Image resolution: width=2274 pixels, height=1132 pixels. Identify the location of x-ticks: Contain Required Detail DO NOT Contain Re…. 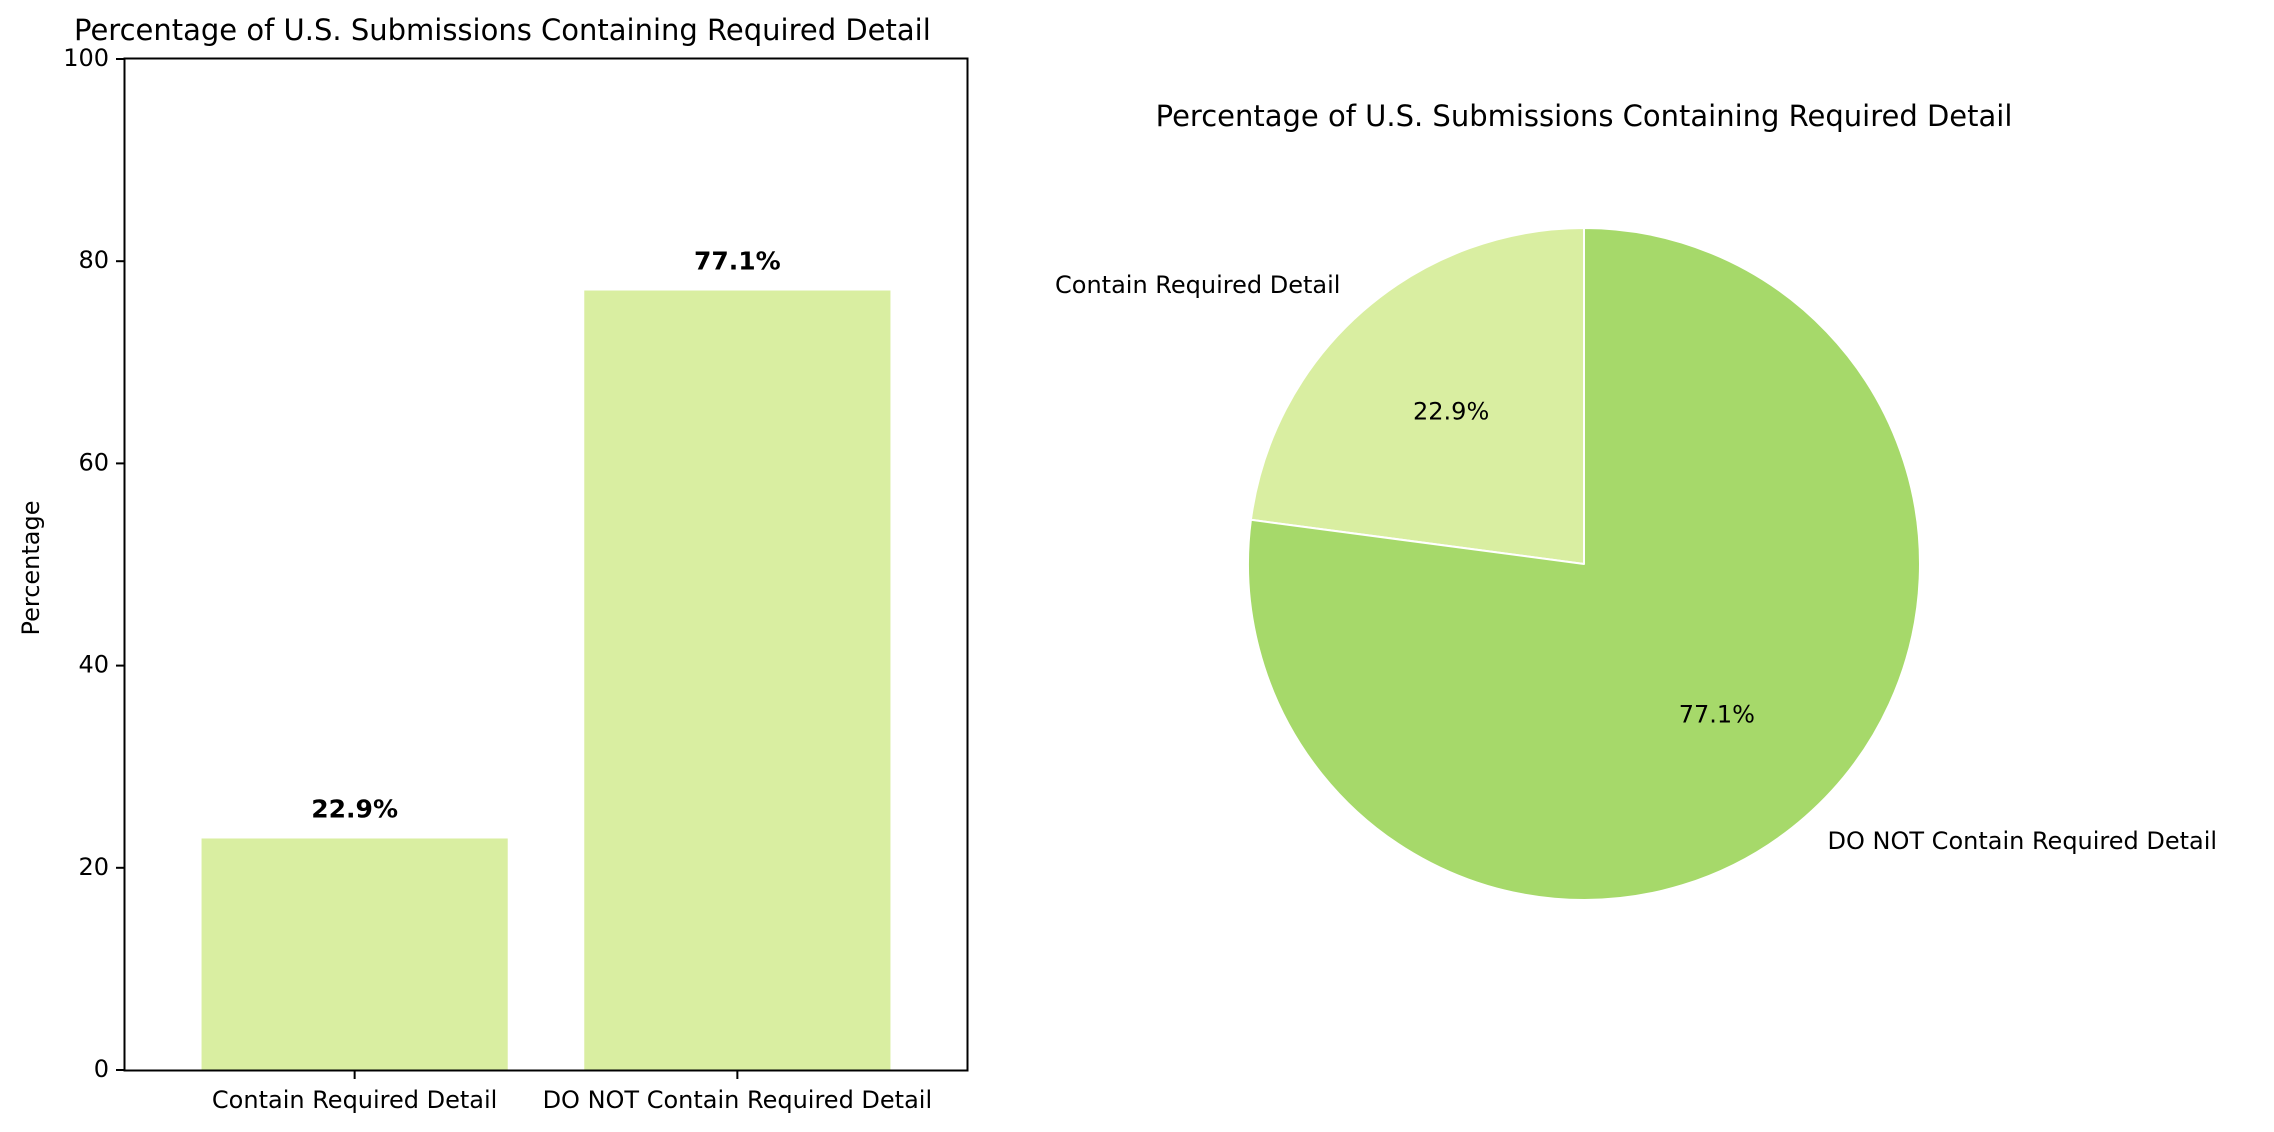
(572, 1092).